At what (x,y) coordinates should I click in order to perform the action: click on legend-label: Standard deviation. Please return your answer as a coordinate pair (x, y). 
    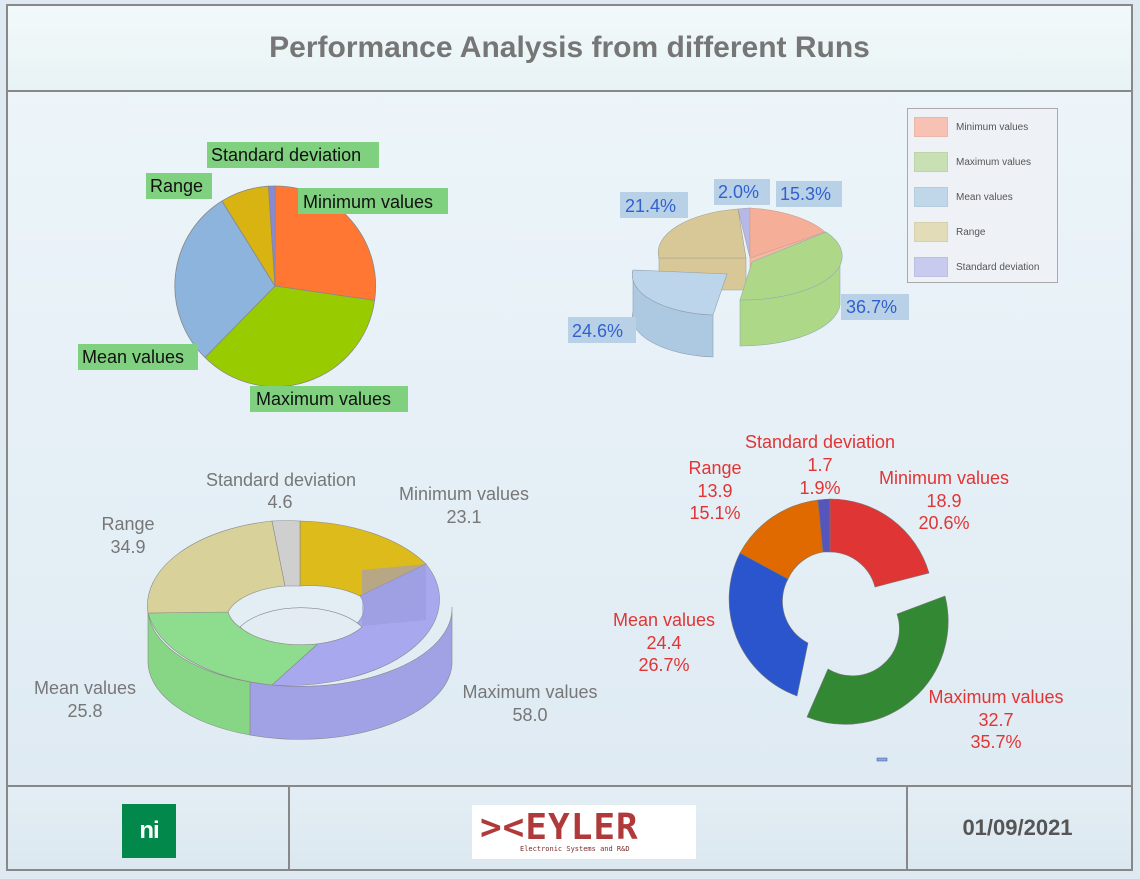
    Looking at the image, I should click on (998, 267).